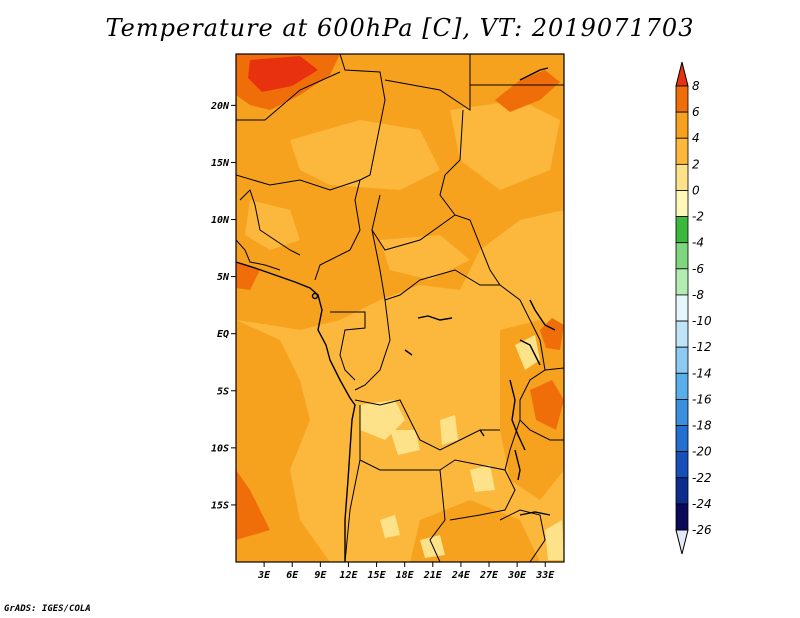  I want to click on colorbar-label: -12, so click(702, 347).